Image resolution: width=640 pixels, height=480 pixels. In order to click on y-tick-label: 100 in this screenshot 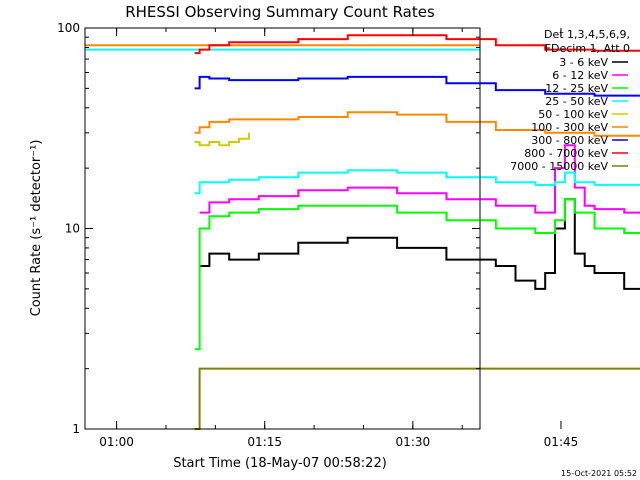, I will do `click(68, 28)`.